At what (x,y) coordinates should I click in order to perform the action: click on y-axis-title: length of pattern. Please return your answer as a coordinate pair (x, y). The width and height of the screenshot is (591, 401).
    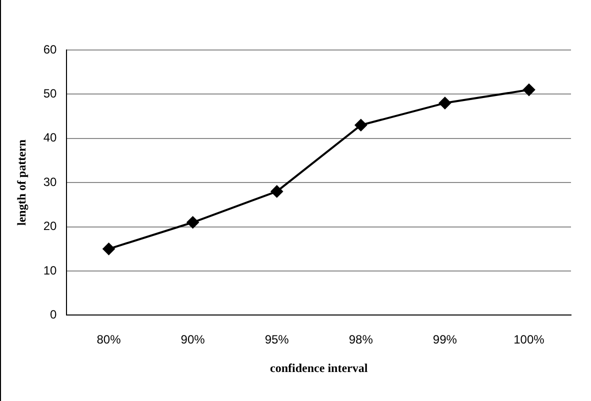
    Looking at the image, I should click on (21, 182).